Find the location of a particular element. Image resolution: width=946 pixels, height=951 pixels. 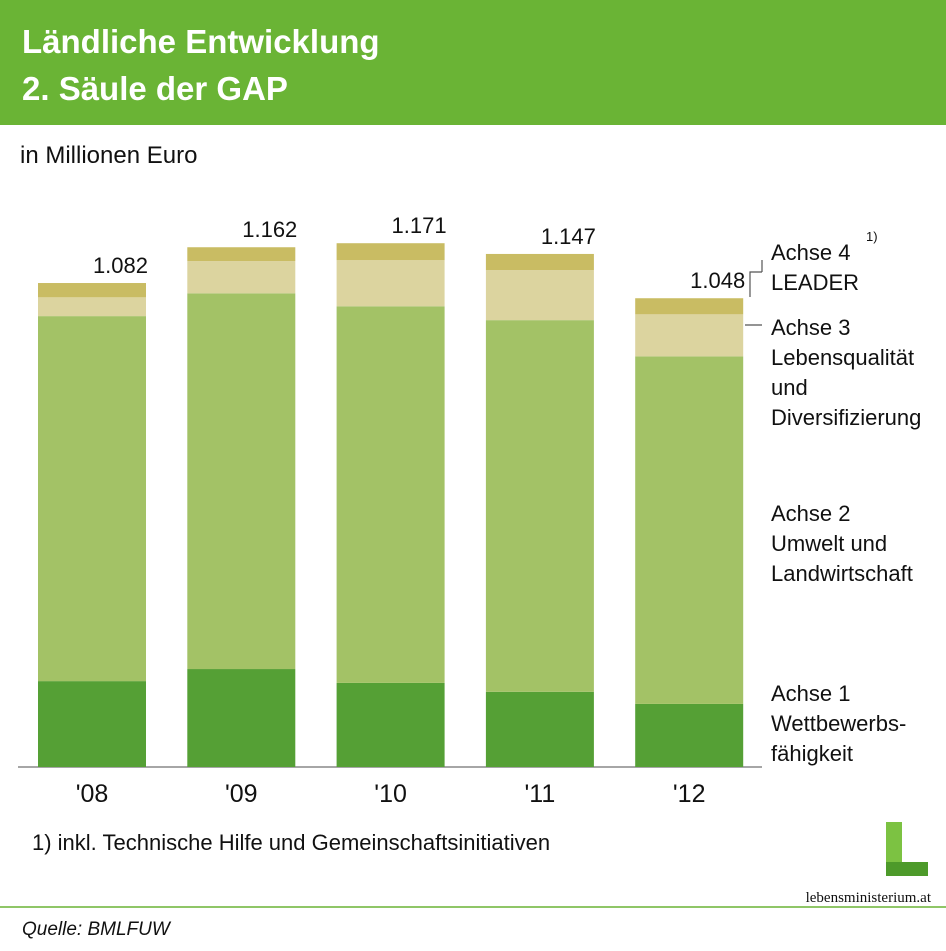

total-label: 1.162 is located at coordinates (269, 229).